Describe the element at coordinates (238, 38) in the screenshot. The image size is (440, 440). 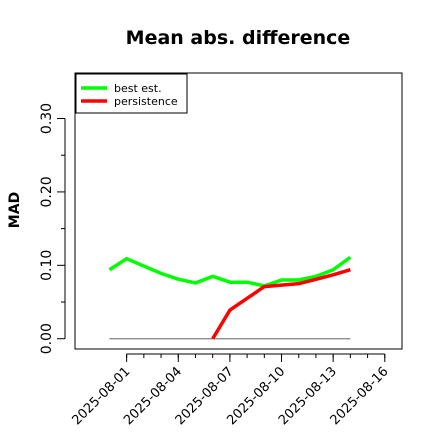
I see `chart-title: Mean abs. difference` at that location.